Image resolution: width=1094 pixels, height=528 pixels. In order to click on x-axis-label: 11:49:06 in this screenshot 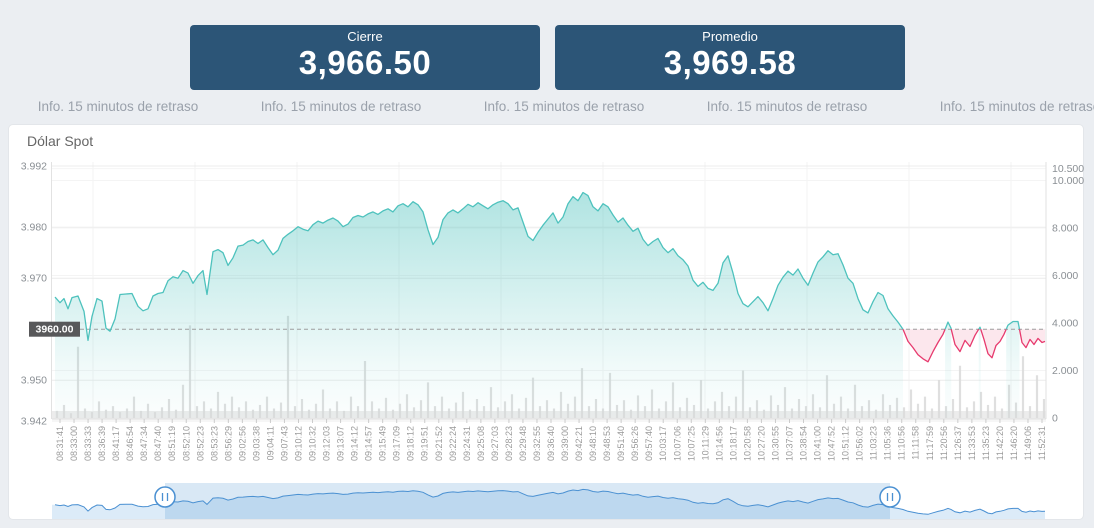, I will do `click(1028, 443)`.